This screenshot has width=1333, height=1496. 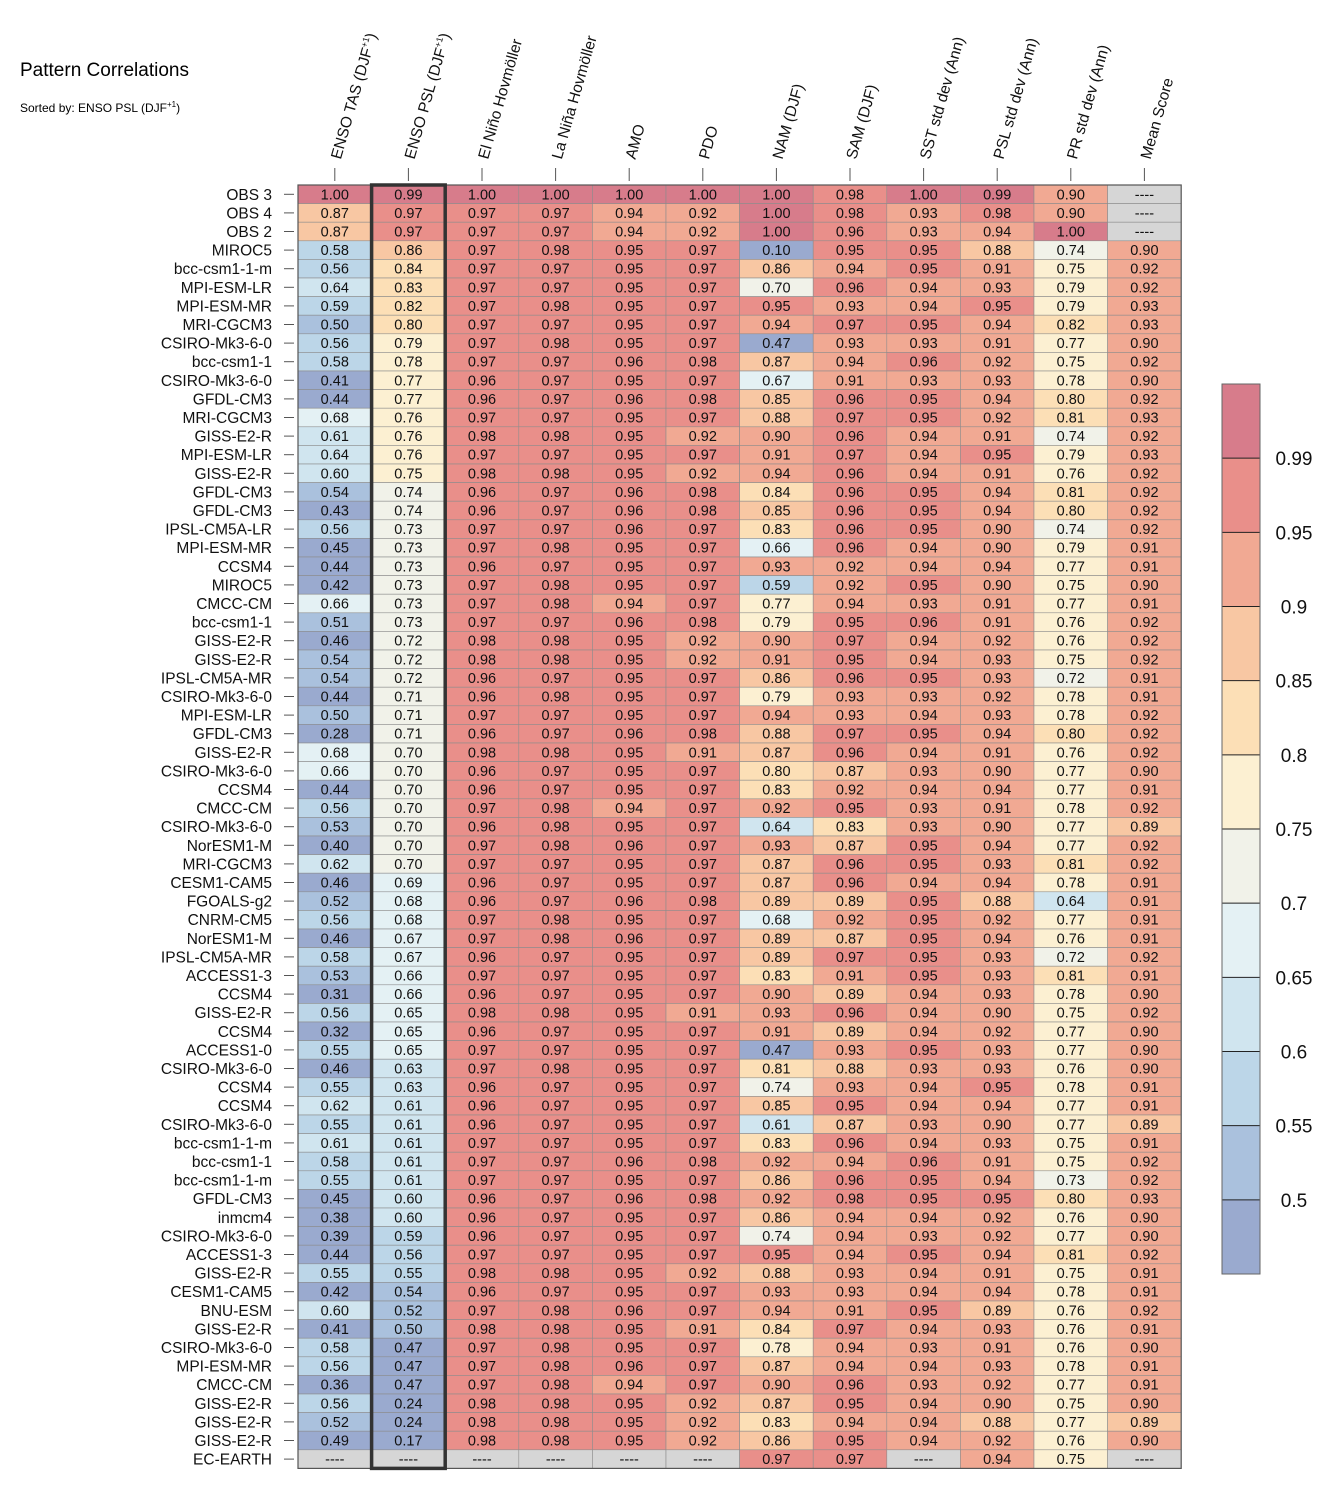 What do you see at coordinates (408, 1274) in the screenshot?
I see `cell-value: 0.55` at bounding box center [408, 1274].